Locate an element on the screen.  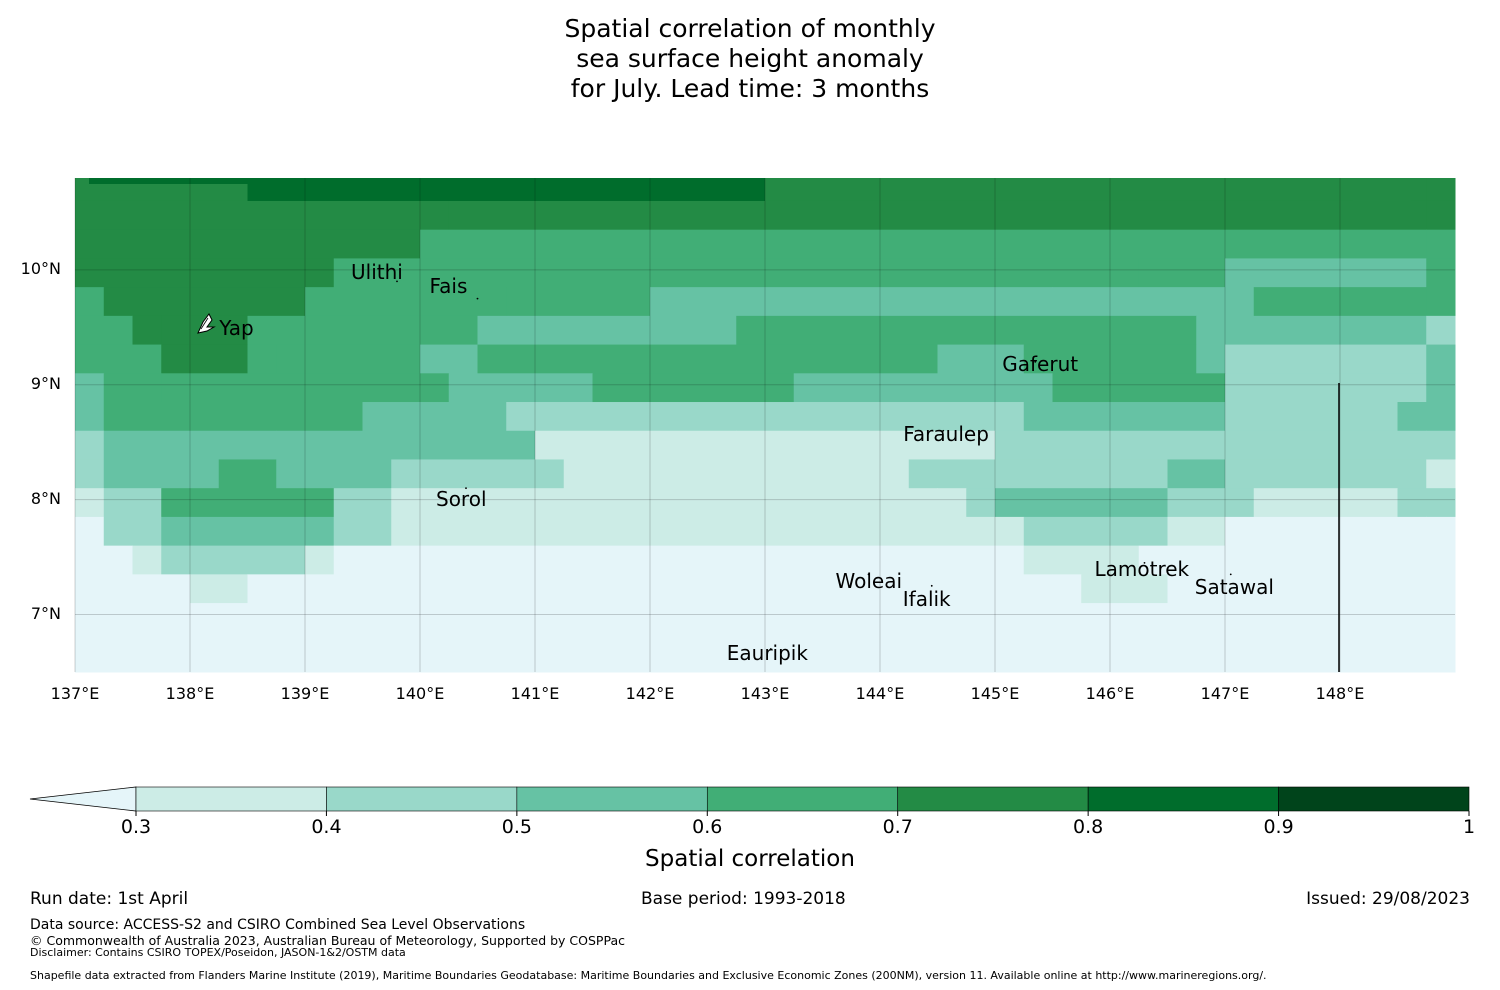
colorbar-extend-arrow is located at coordinates (83, 799).